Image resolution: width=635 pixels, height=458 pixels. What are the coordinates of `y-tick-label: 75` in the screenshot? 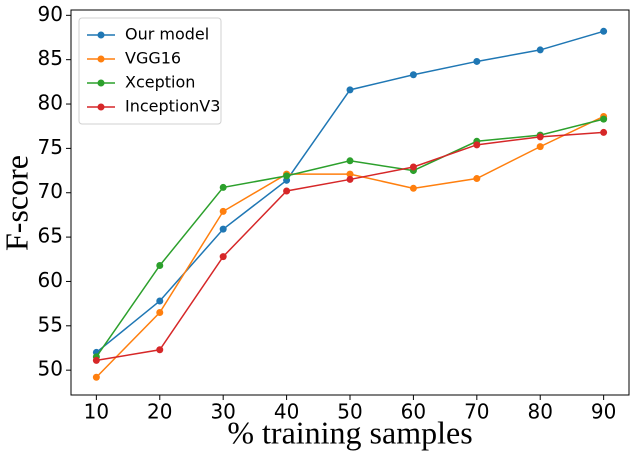 It's located at (50, 147).